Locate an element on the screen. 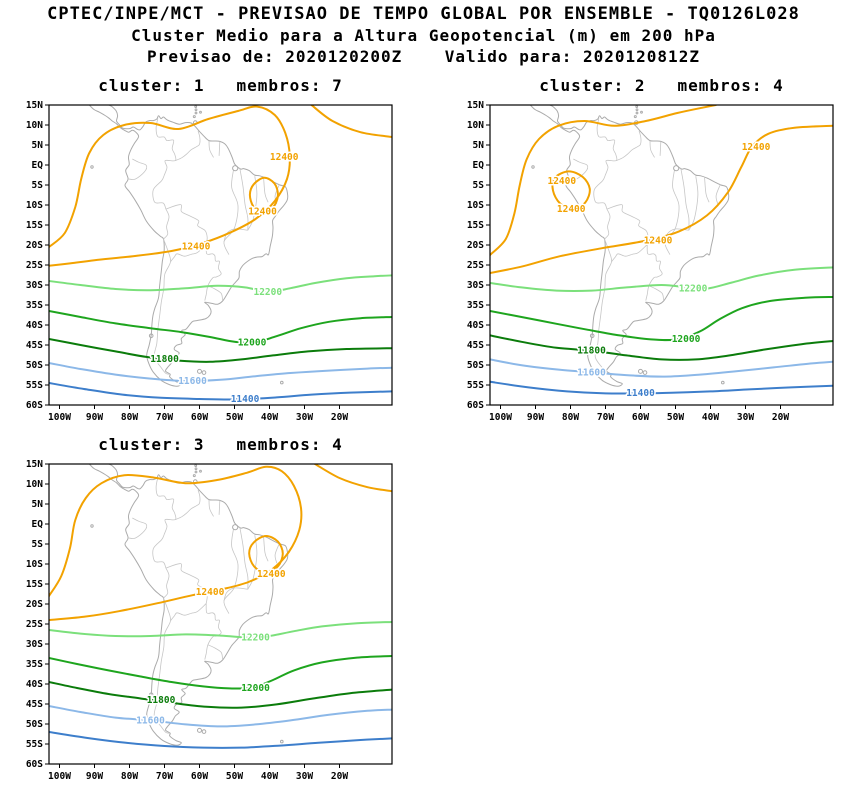 The height and width of the screenshot is (803, 847). contour-label-12000: 12000 is located at coordinates (255, 688).